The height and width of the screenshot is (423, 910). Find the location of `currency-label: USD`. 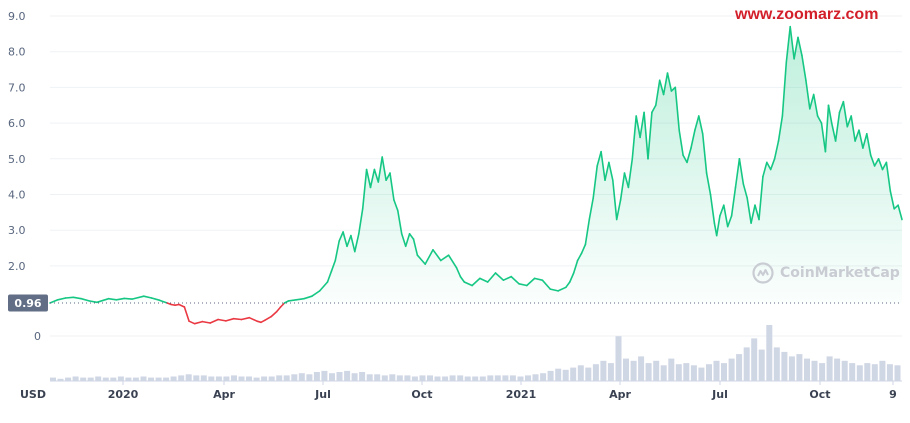

currency-label: USD is located at coordinates (33, 394).